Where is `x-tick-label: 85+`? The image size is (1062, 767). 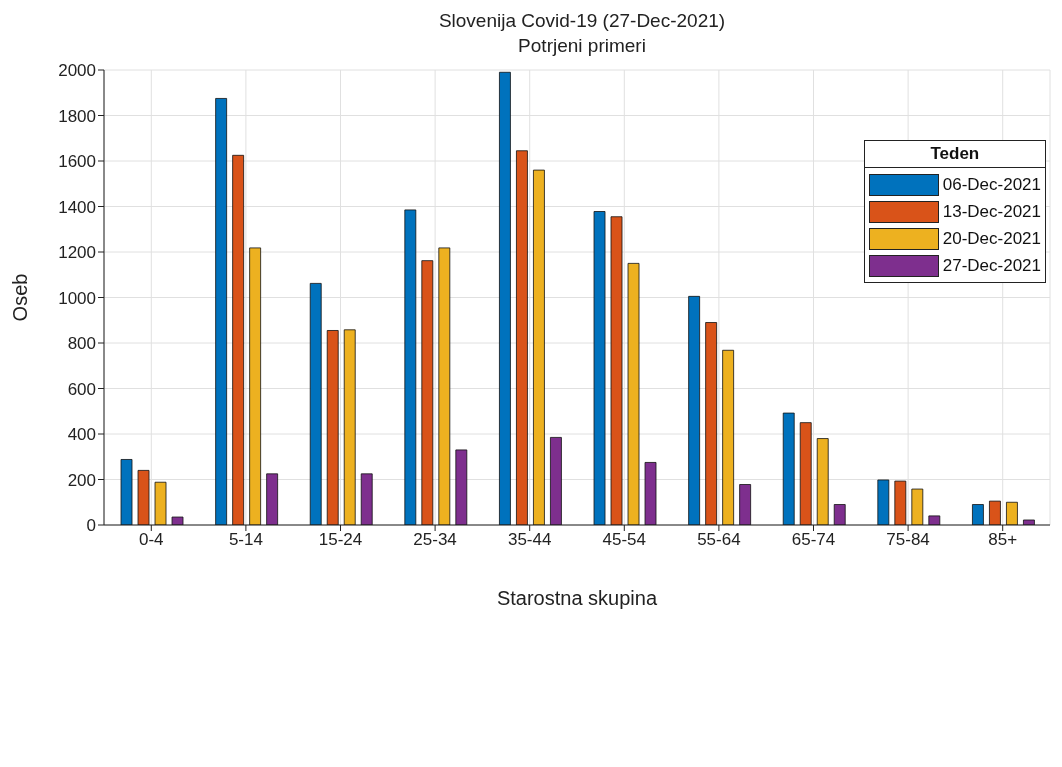 x-tick-label: 85+ is located at coordinates (1003, 540).